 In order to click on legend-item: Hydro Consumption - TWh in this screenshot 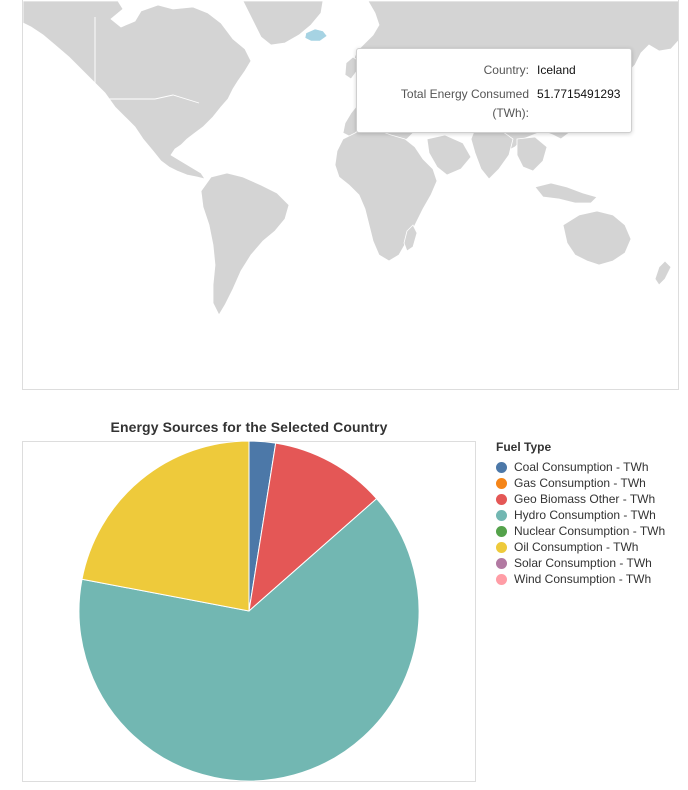, I will do `click(580, 515)`.